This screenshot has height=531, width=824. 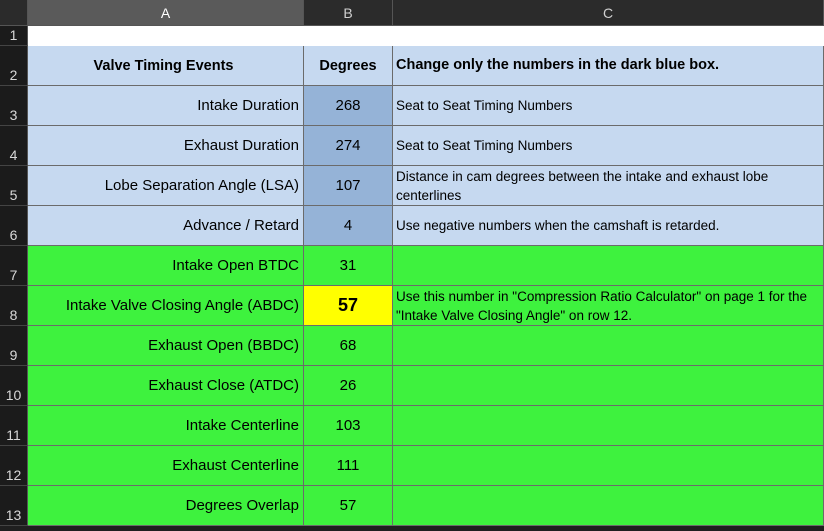 What do you see at coordinates (166, 146) in the screenshot?
I see `cell-a: Exhaust Duration` at bounding box center [166, 146].